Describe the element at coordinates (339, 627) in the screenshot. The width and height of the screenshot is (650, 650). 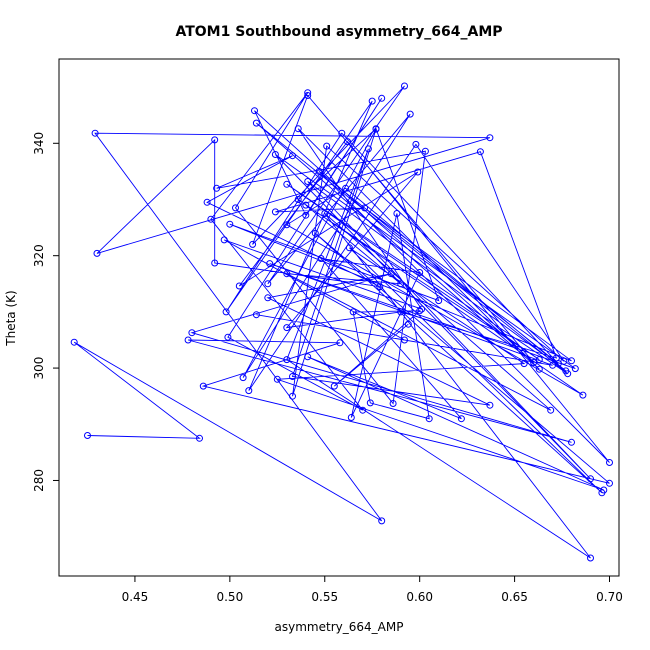
I see `x-axis-label: asymmetry_664_AMP` at that location.